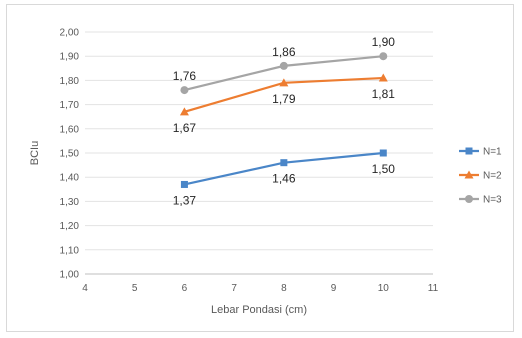 This screenshot has height=338, width=522. What do you see at coordinates (492, 152) in the screenshot?
I see `legend-label-n1: N=1` at bounding box center [492, 152].